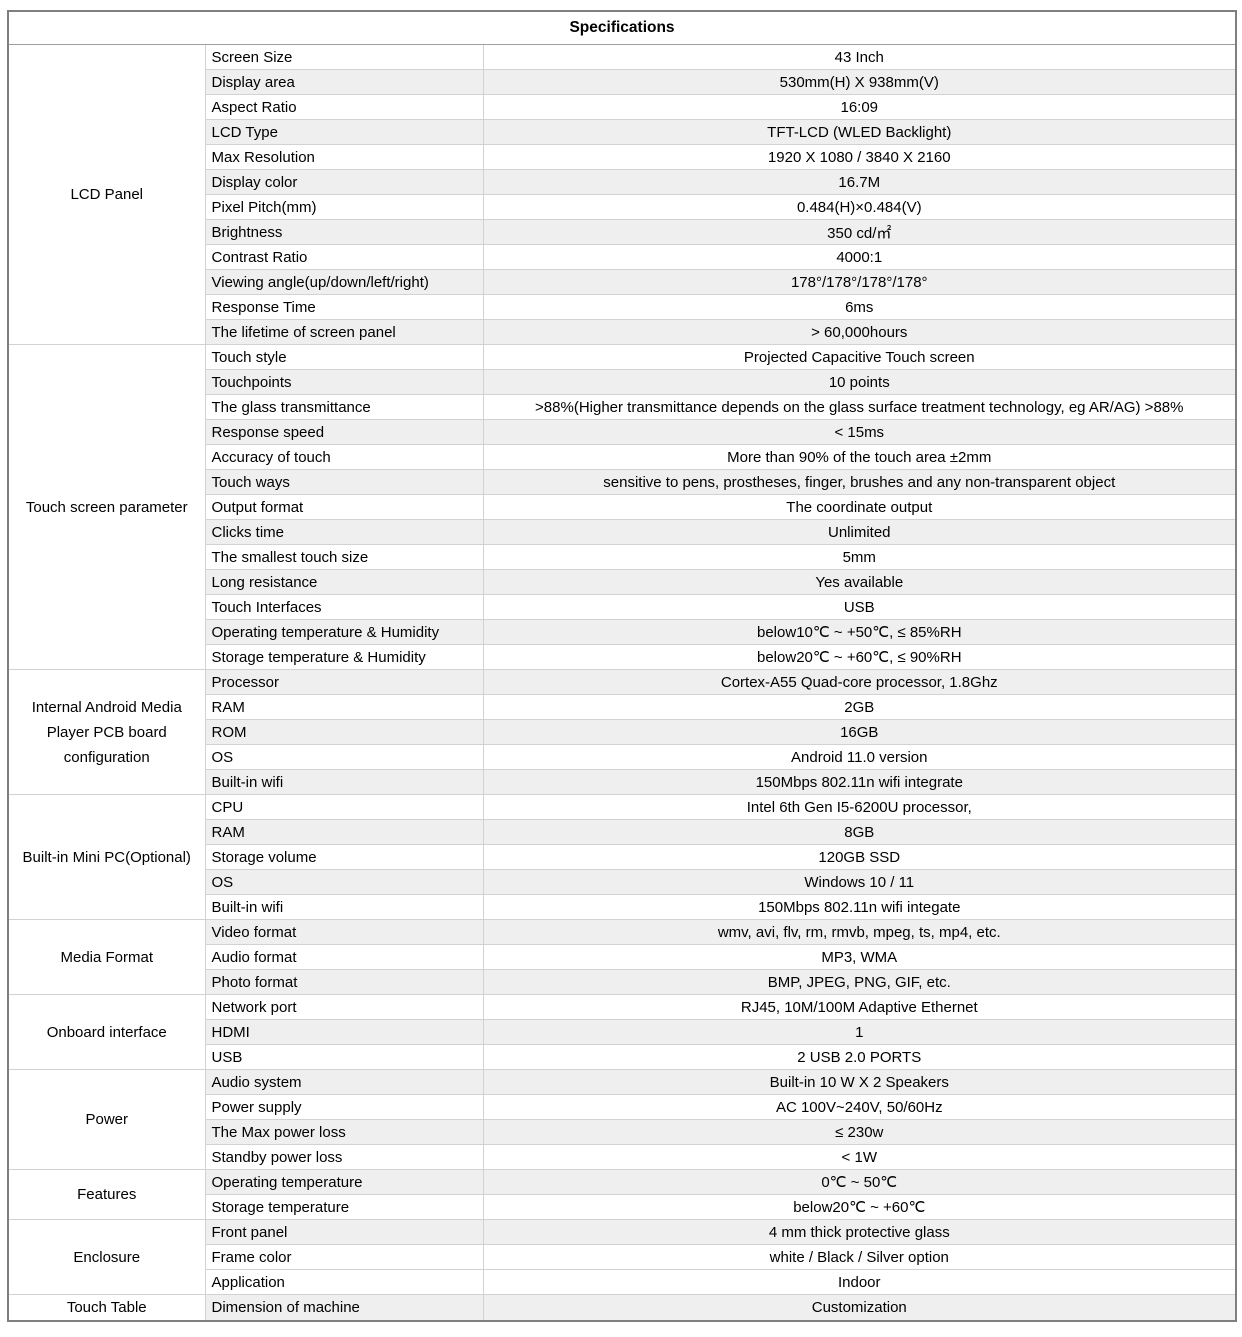  What do you see at coordinates (859, 732) in the screenshot?
I see `value-cell: 16GB` at bounding box center [859, 732].